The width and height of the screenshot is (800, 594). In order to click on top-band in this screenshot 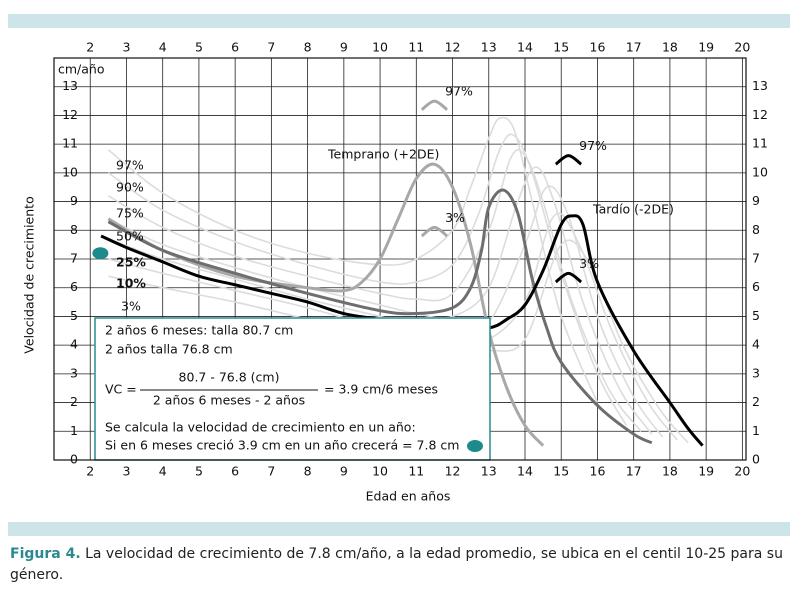, I will do `click(399, 21)`.